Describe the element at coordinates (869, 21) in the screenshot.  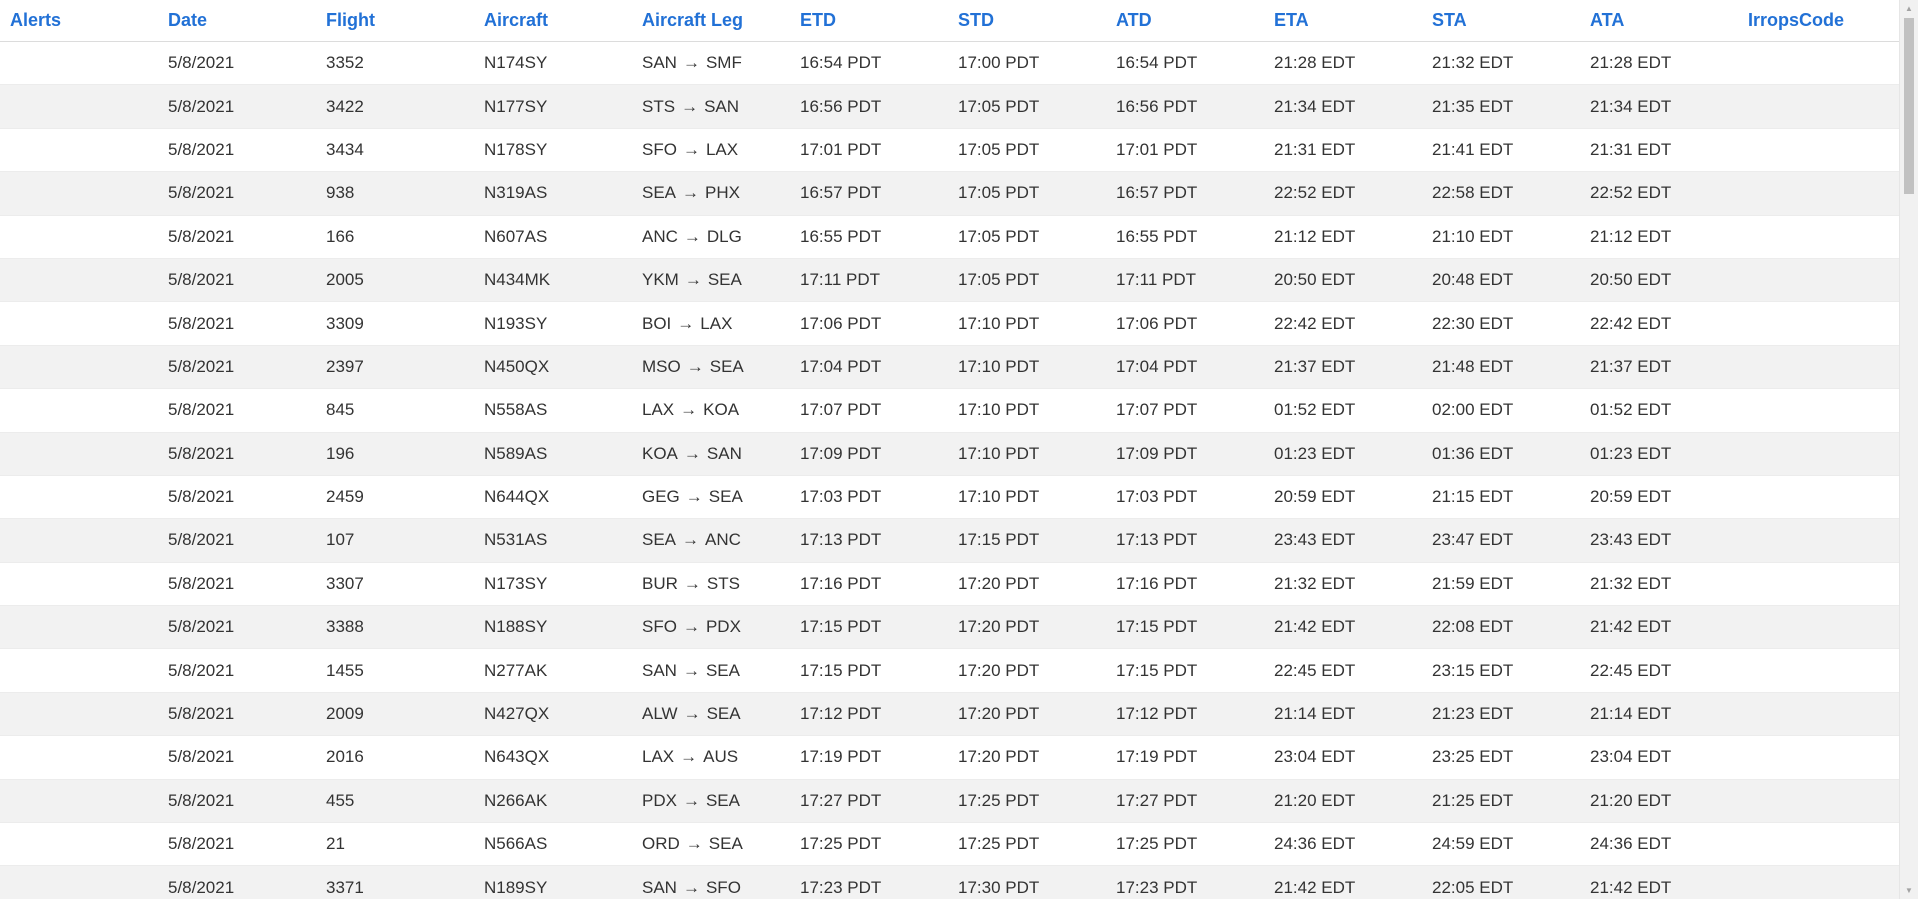
I see `column-header-etd: ETD` at that location.